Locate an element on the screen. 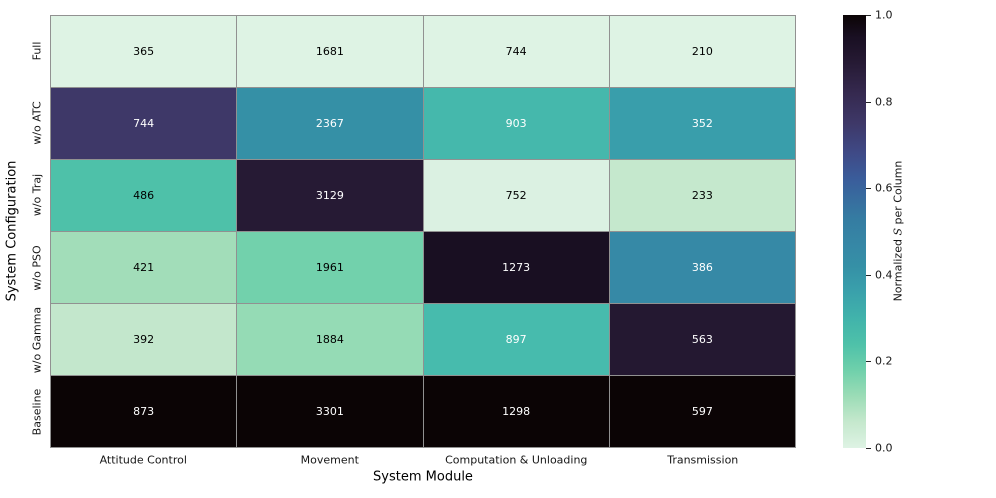  heatmap-cell: 486 is located at coordinates (144, 195).